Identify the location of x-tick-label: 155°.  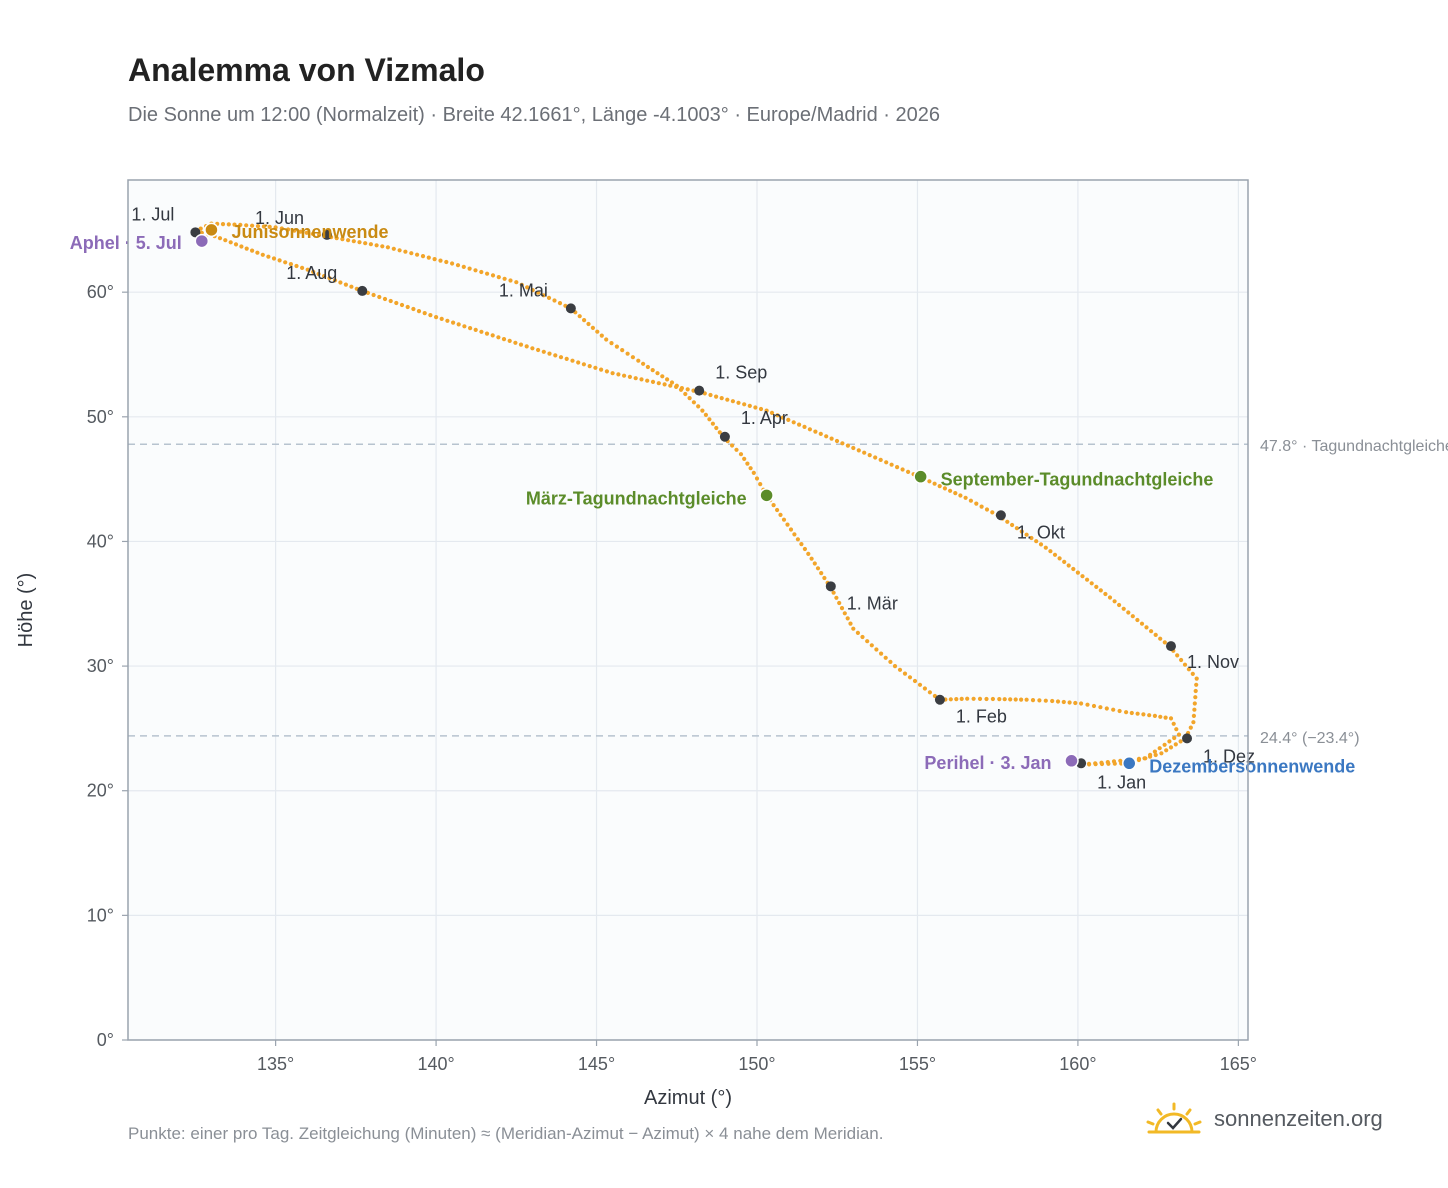
(917, 1064).